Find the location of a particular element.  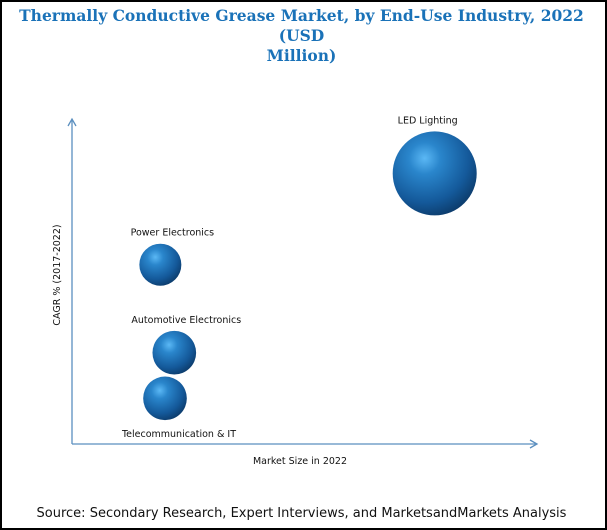

bubble-power-electronics is located at coordinates (160, 264).